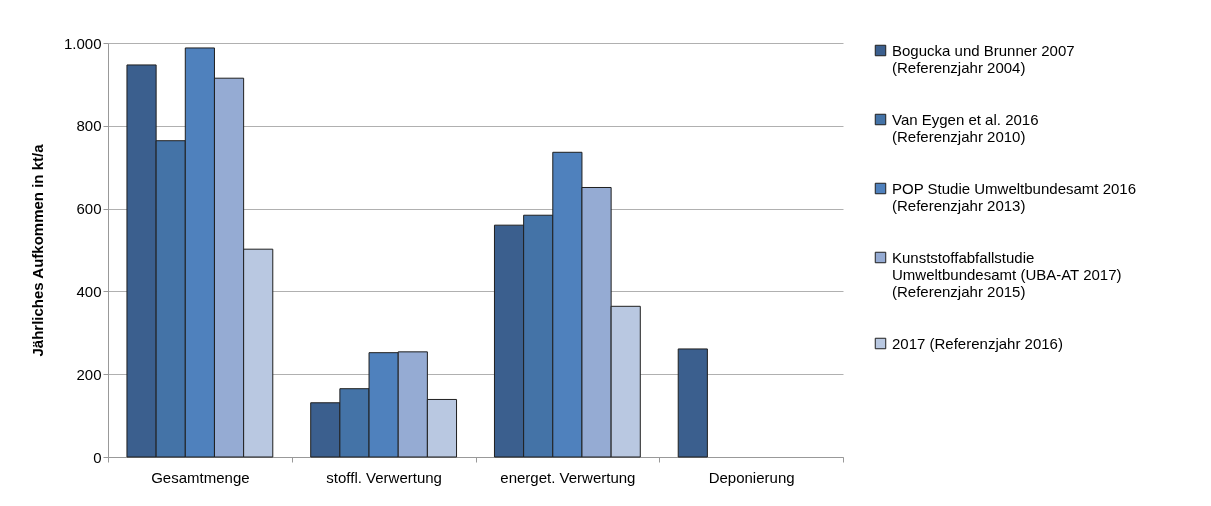 The width and height of the screenshot is (1211, 506). Describe the element at coordinates (384, 477) in the screenshot. I see `x-tick-label: stoffl. Verwertung` at that location.